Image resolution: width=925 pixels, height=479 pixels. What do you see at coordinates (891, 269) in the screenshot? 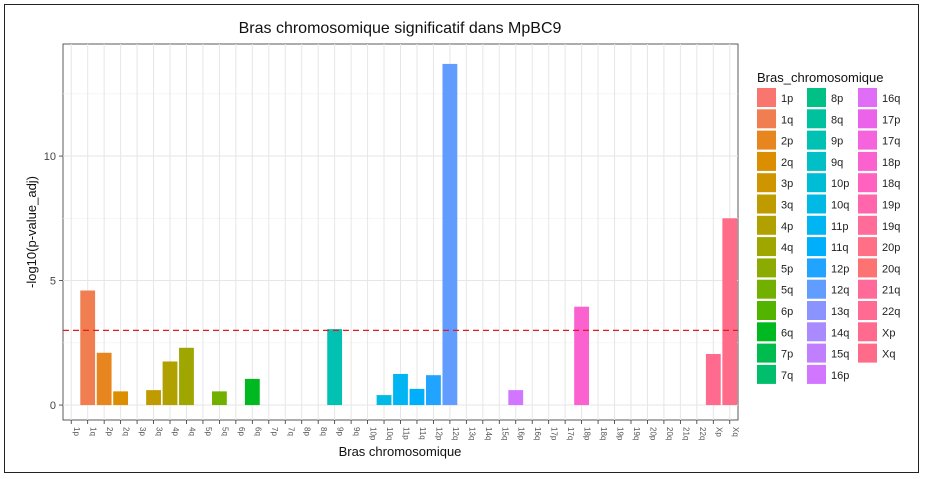
I see `legend-label: 20q` at bounding box center [891, 269].